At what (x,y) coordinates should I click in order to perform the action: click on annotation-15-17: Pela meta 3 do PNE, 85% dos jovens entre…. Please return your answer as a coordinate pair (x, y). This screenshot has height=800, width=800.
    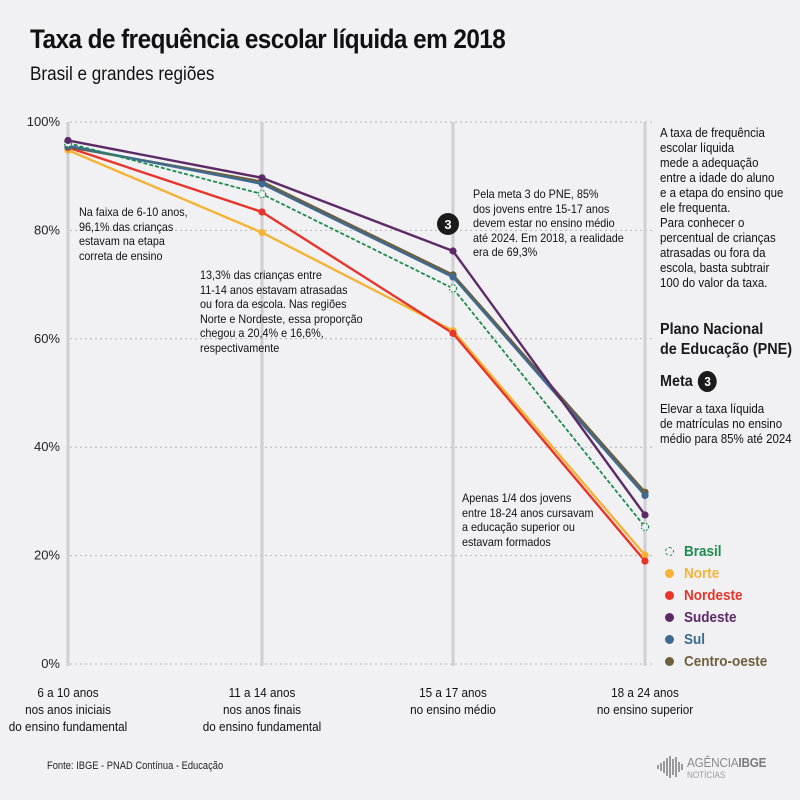
    Looking at the image, I should click on (548, 223).